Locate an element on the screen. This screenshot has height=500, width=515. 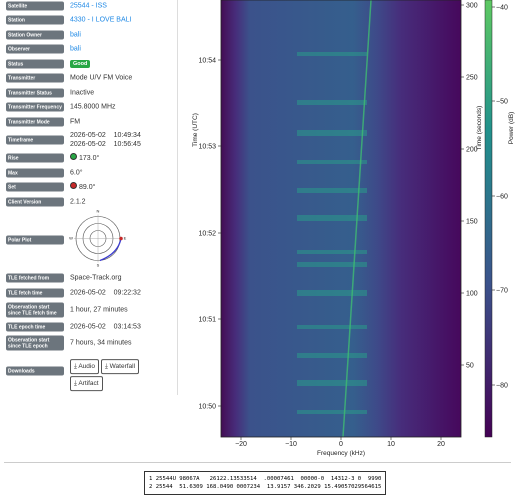
colorbar-label: Power (dB) is located at coordinates (511, 128).